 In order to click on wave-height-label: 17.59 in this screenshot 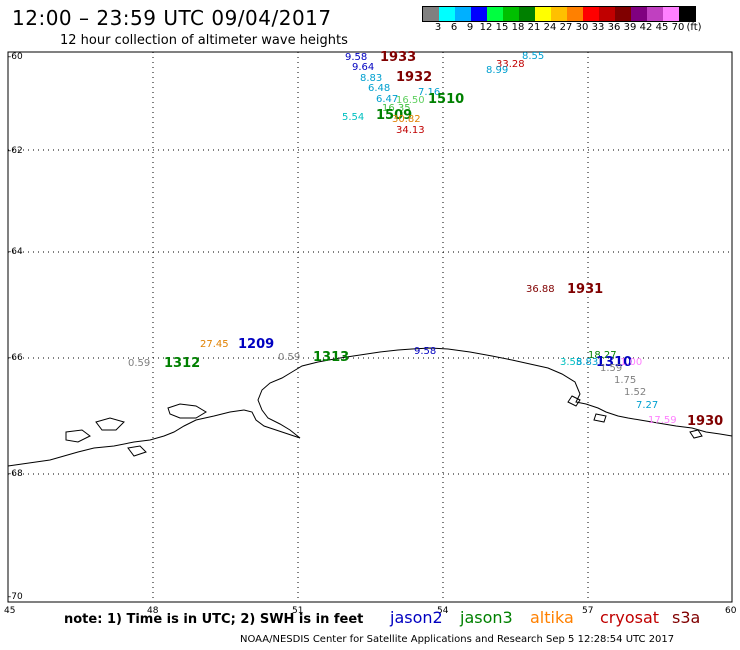, I will do `click(662, 420)`.